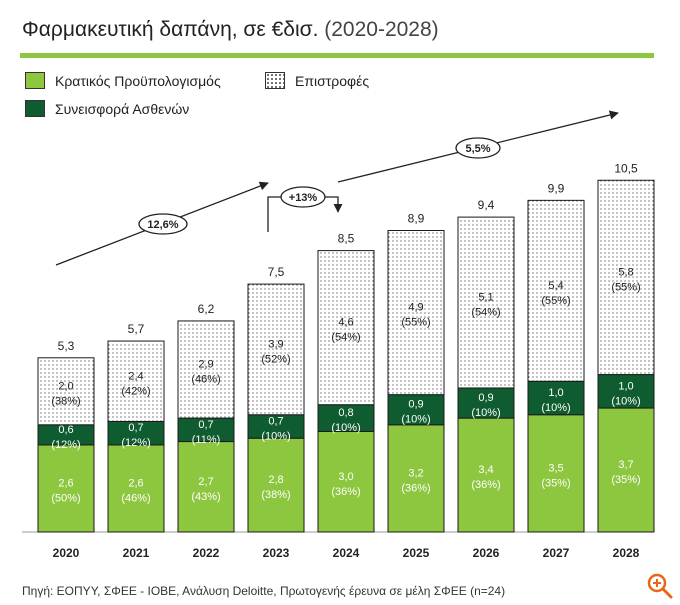 This screenshot has height=605, width=680. What do you see at coordinates (65, 445) in the screenshot?
I see `share-label-patients: (12%)` at bounding box center [65, 445].